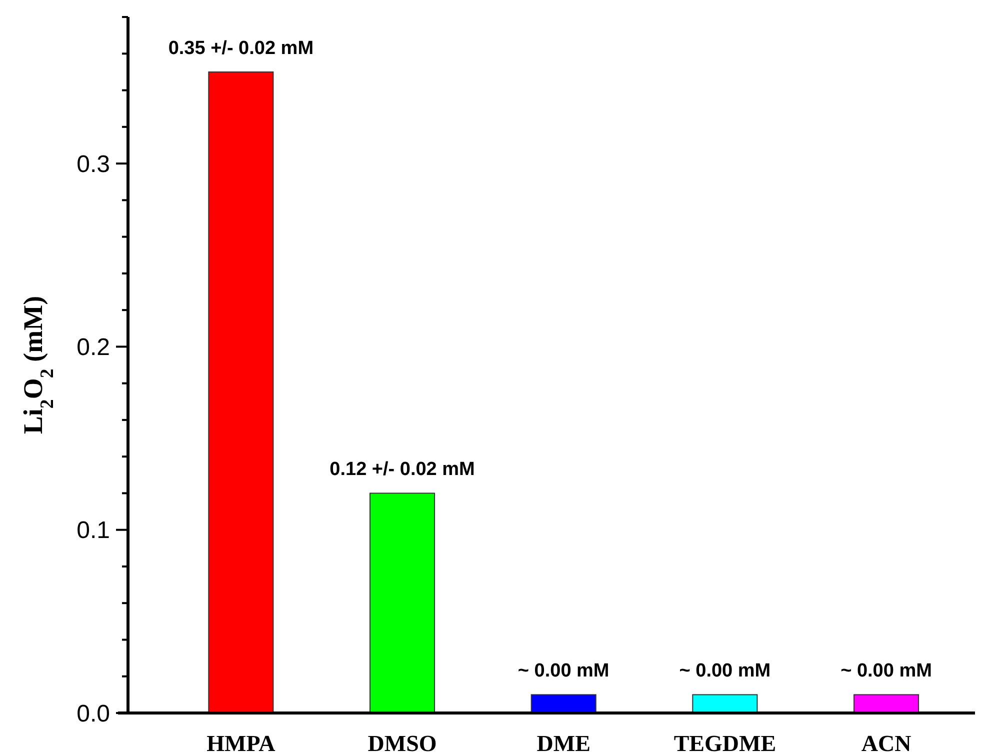 The image size is (987, 756). Describe the element at coordinates (563, 743) in the screenshot. I see `x-tick-label: DME` at that location.